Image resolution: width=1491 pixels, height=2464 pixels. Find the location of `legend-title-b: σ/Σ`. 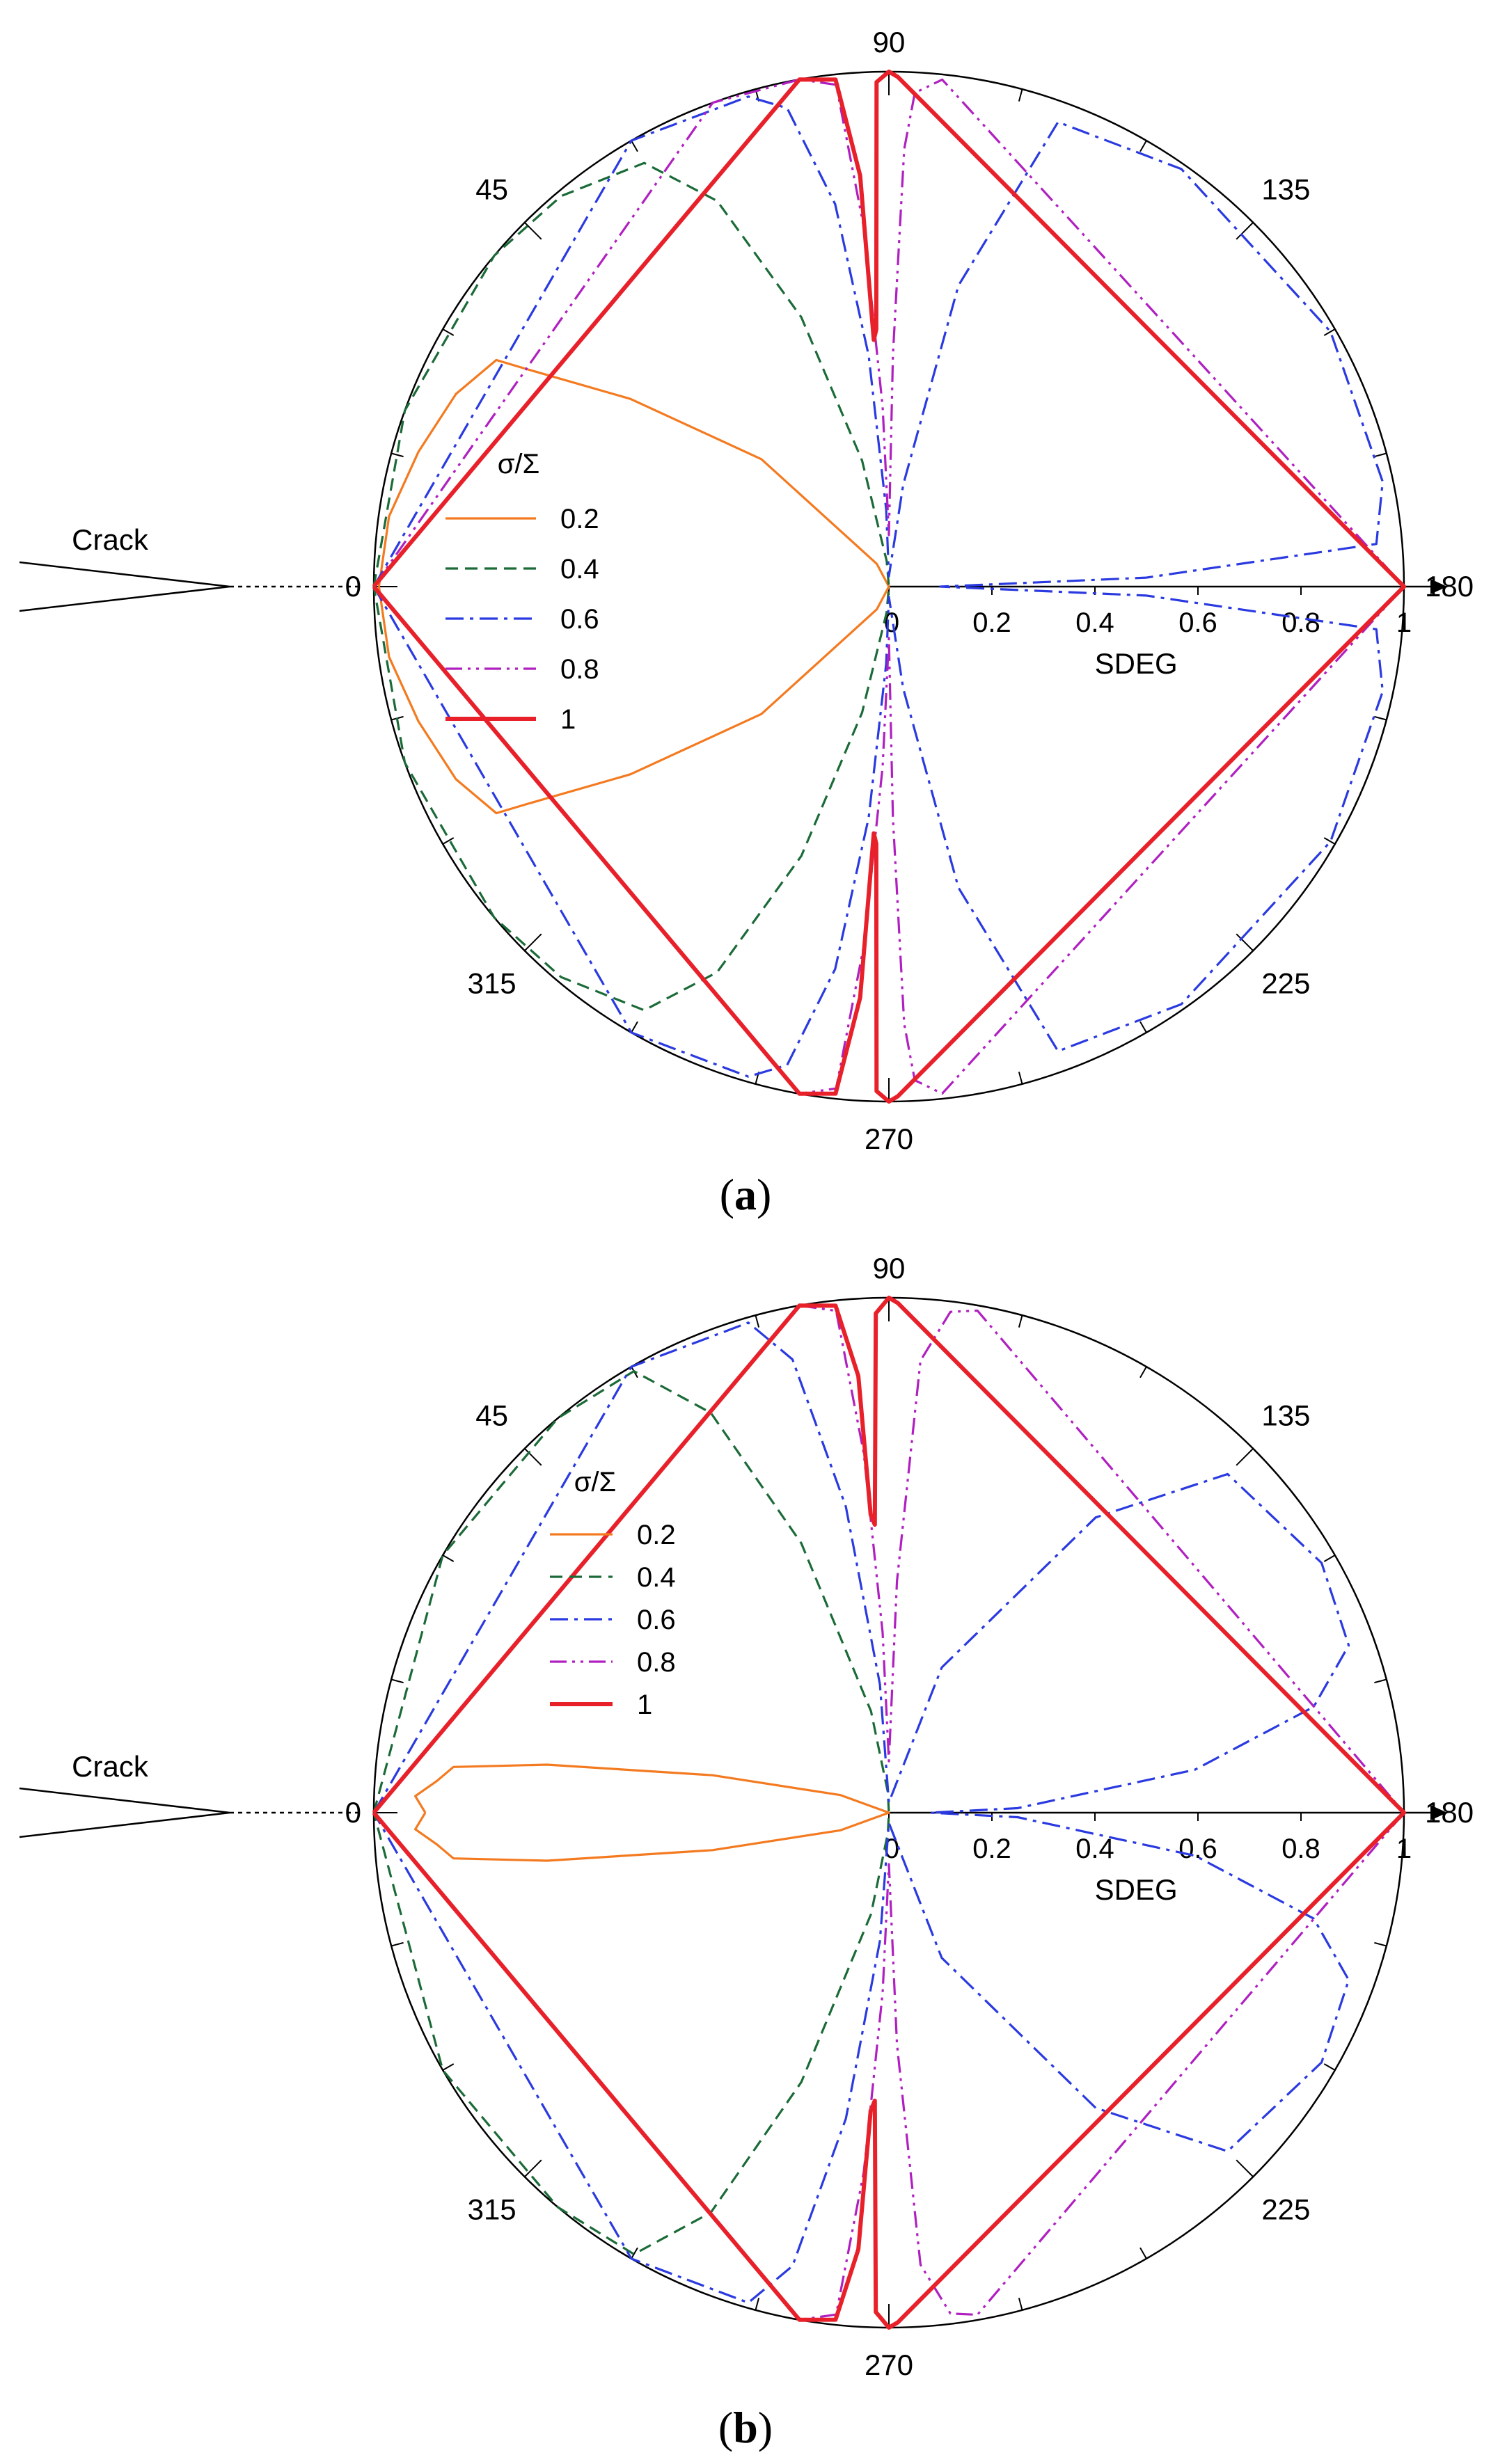

legend-title-b: σ/Σ is located at coordinates (595, 1482).